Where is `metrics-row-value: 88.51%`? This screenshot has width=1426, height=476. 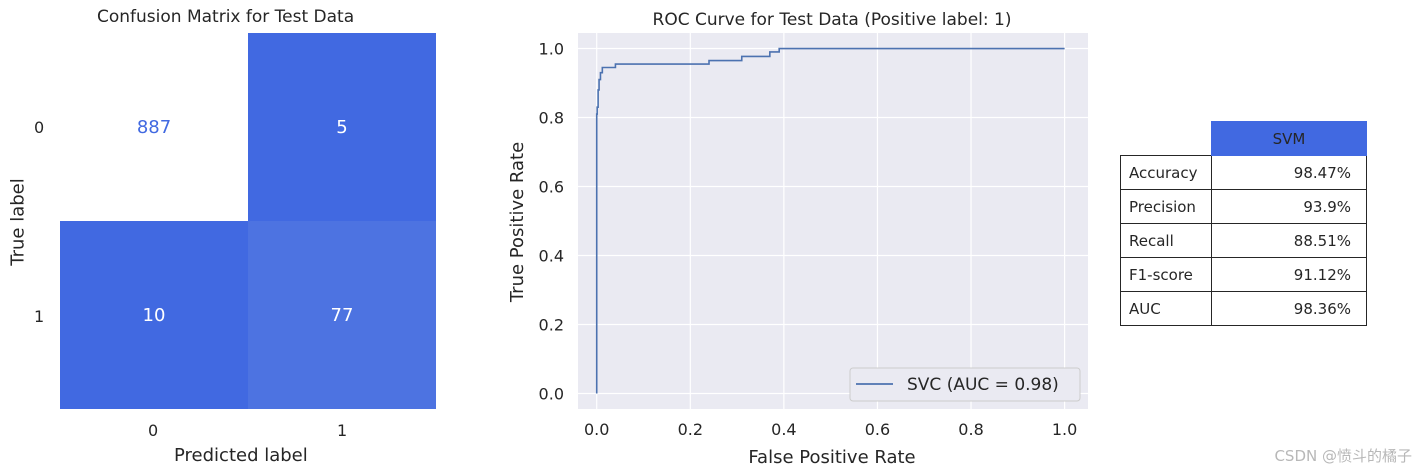 metrics-row-value: 88.51% is located at coordinates (1289, 240).